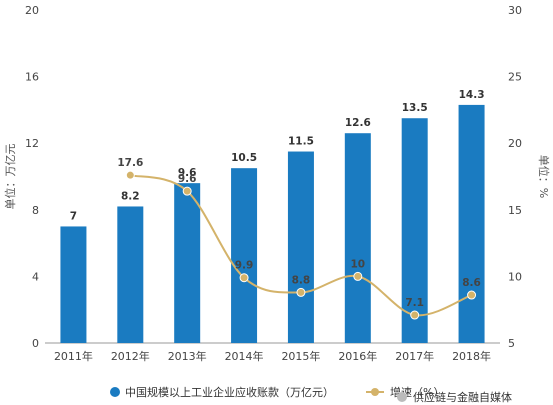 The width and height of the screenshot is (553, 405). I want to click on line-value-label: 8.8, so click(301, 280).